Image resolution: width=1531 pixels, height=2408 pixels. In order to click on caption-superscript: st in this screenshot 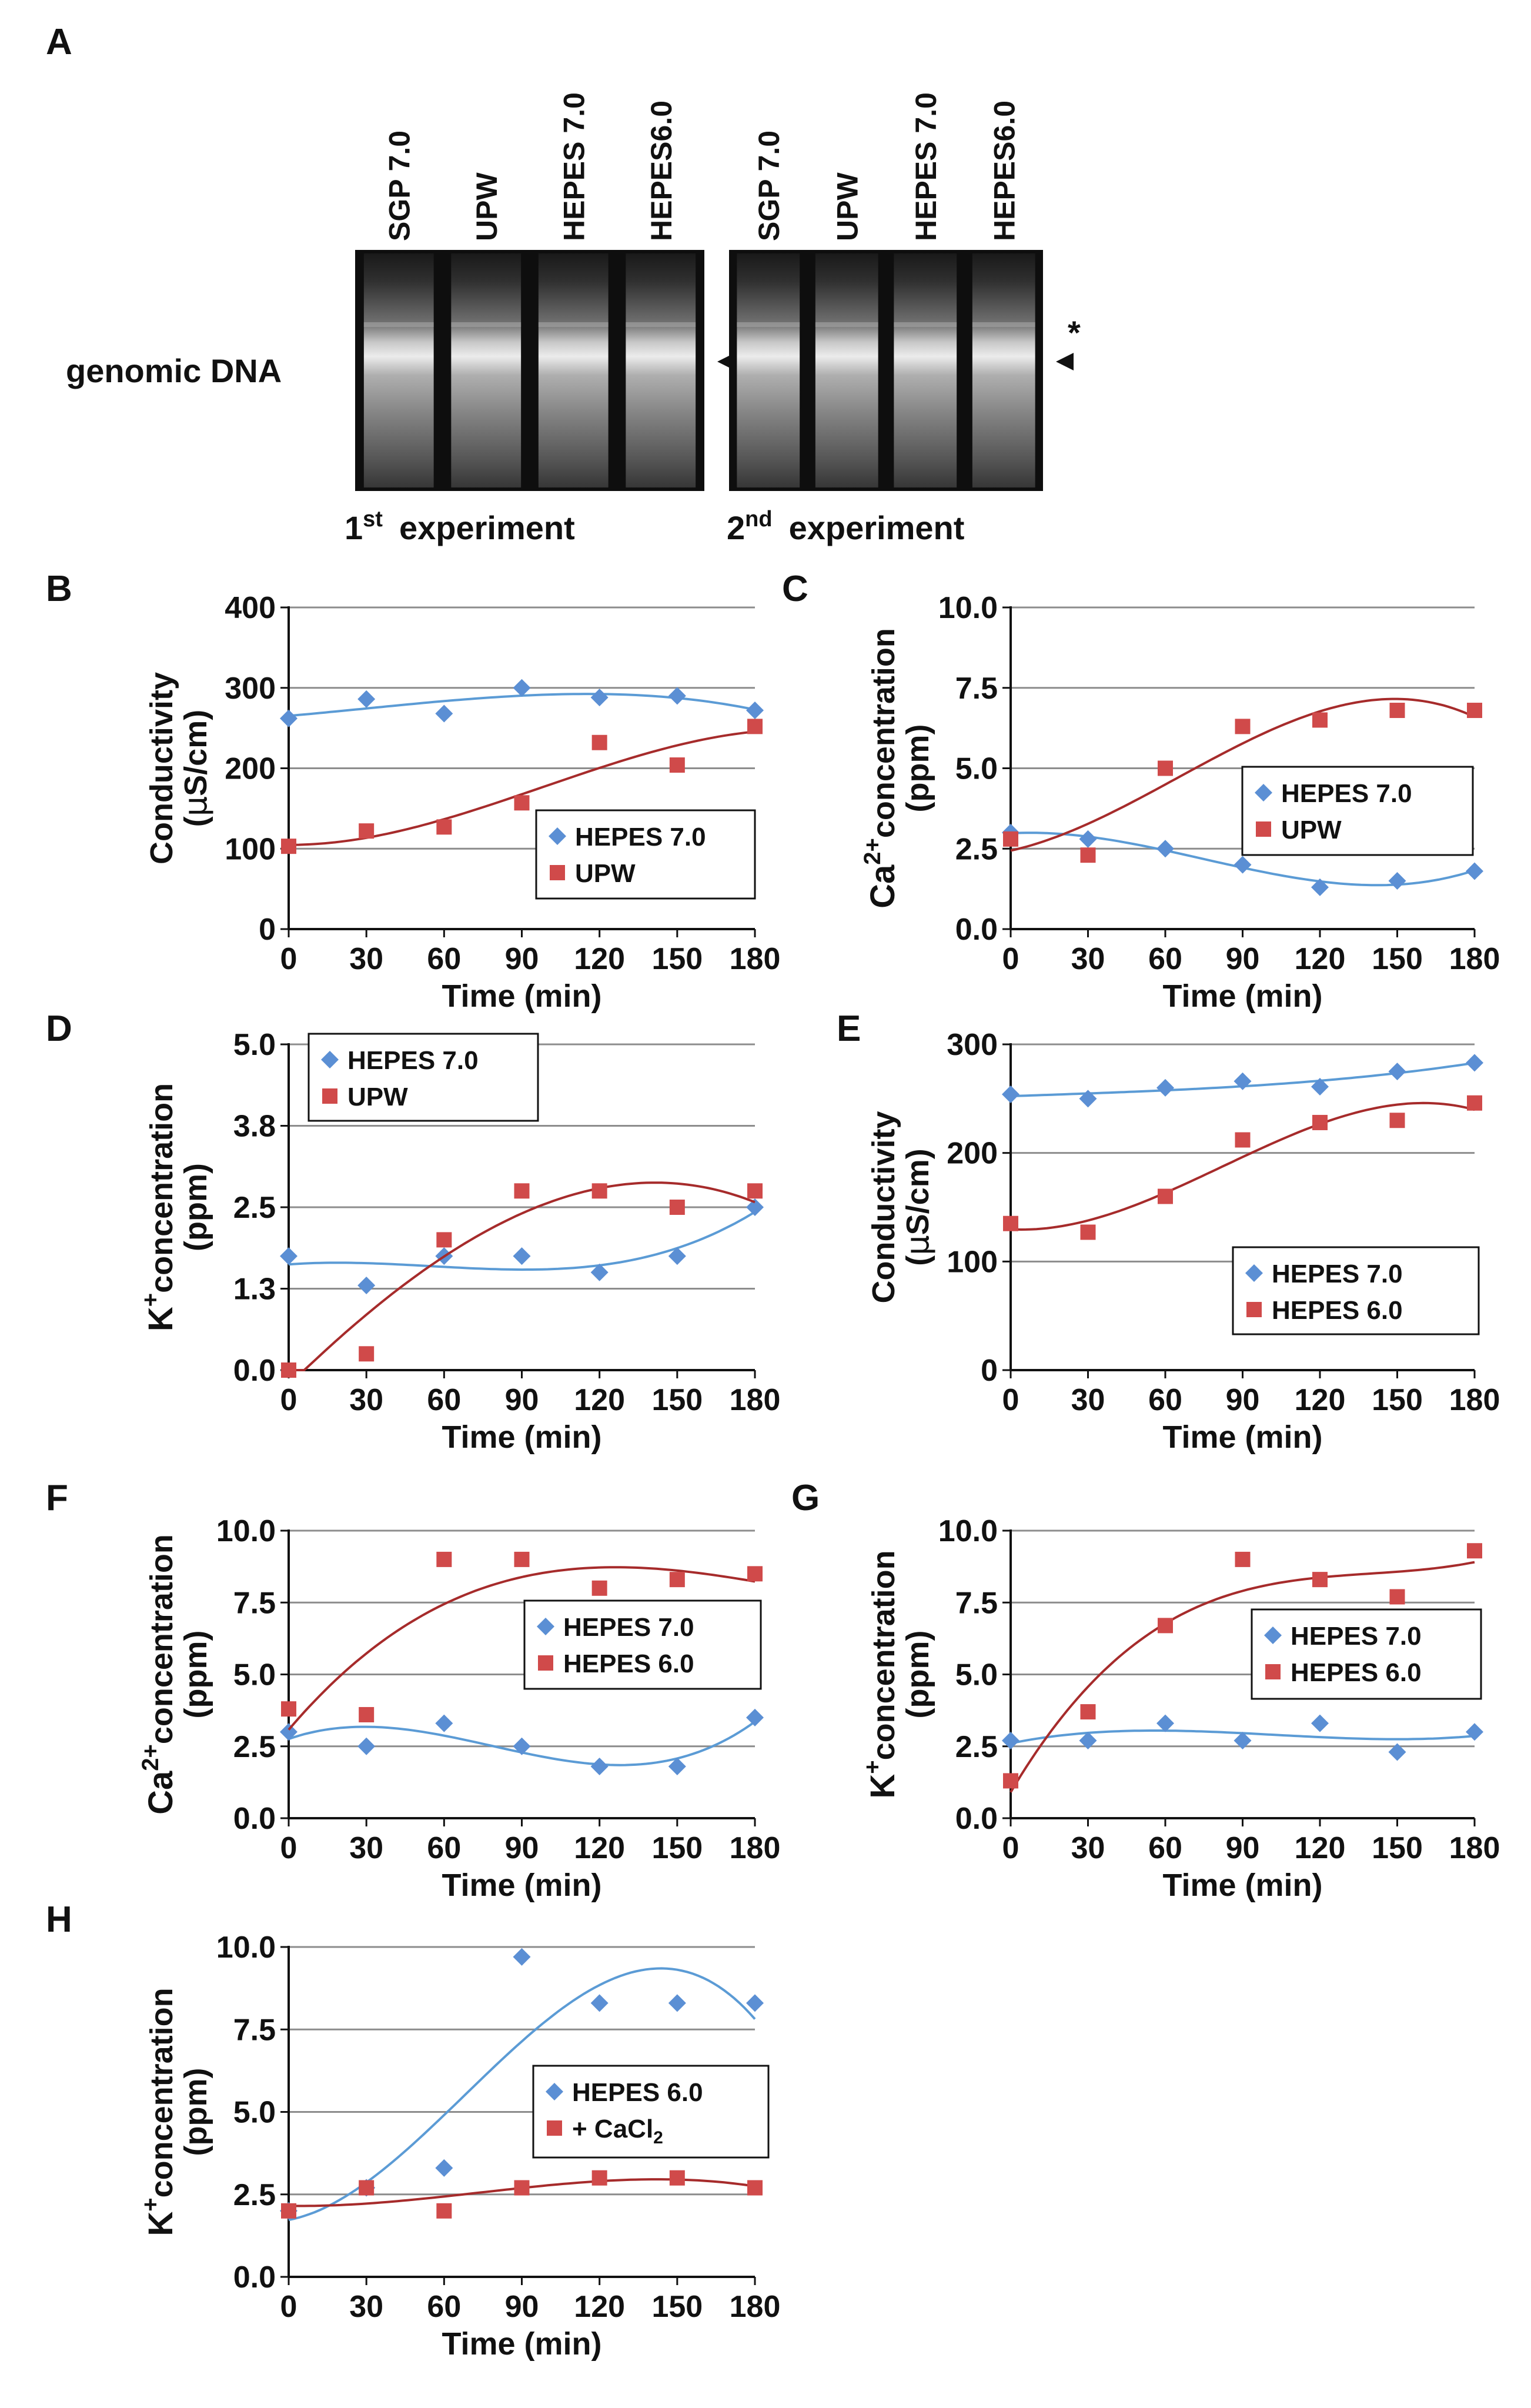, I will do `click(373, 519)`.